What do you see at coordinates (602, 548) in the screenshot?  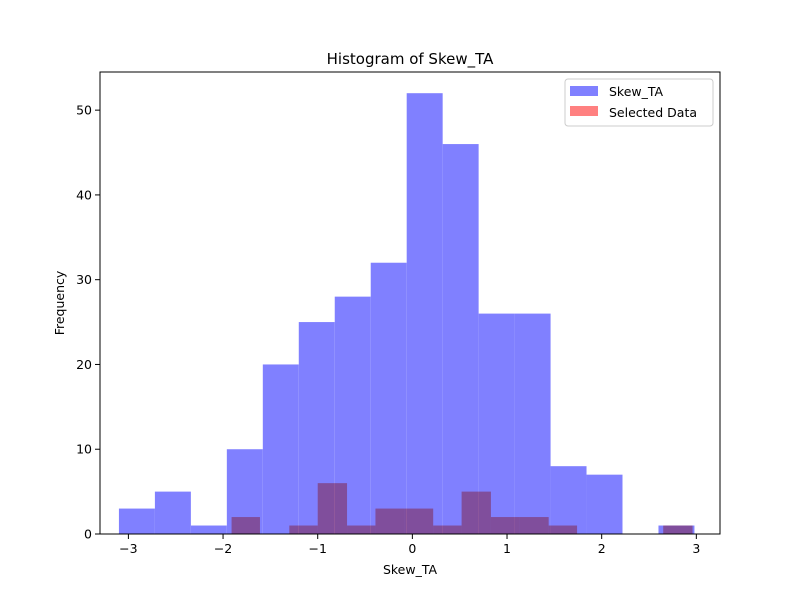 I see `x-tick-label: 2` at bounding box center [602, 548].